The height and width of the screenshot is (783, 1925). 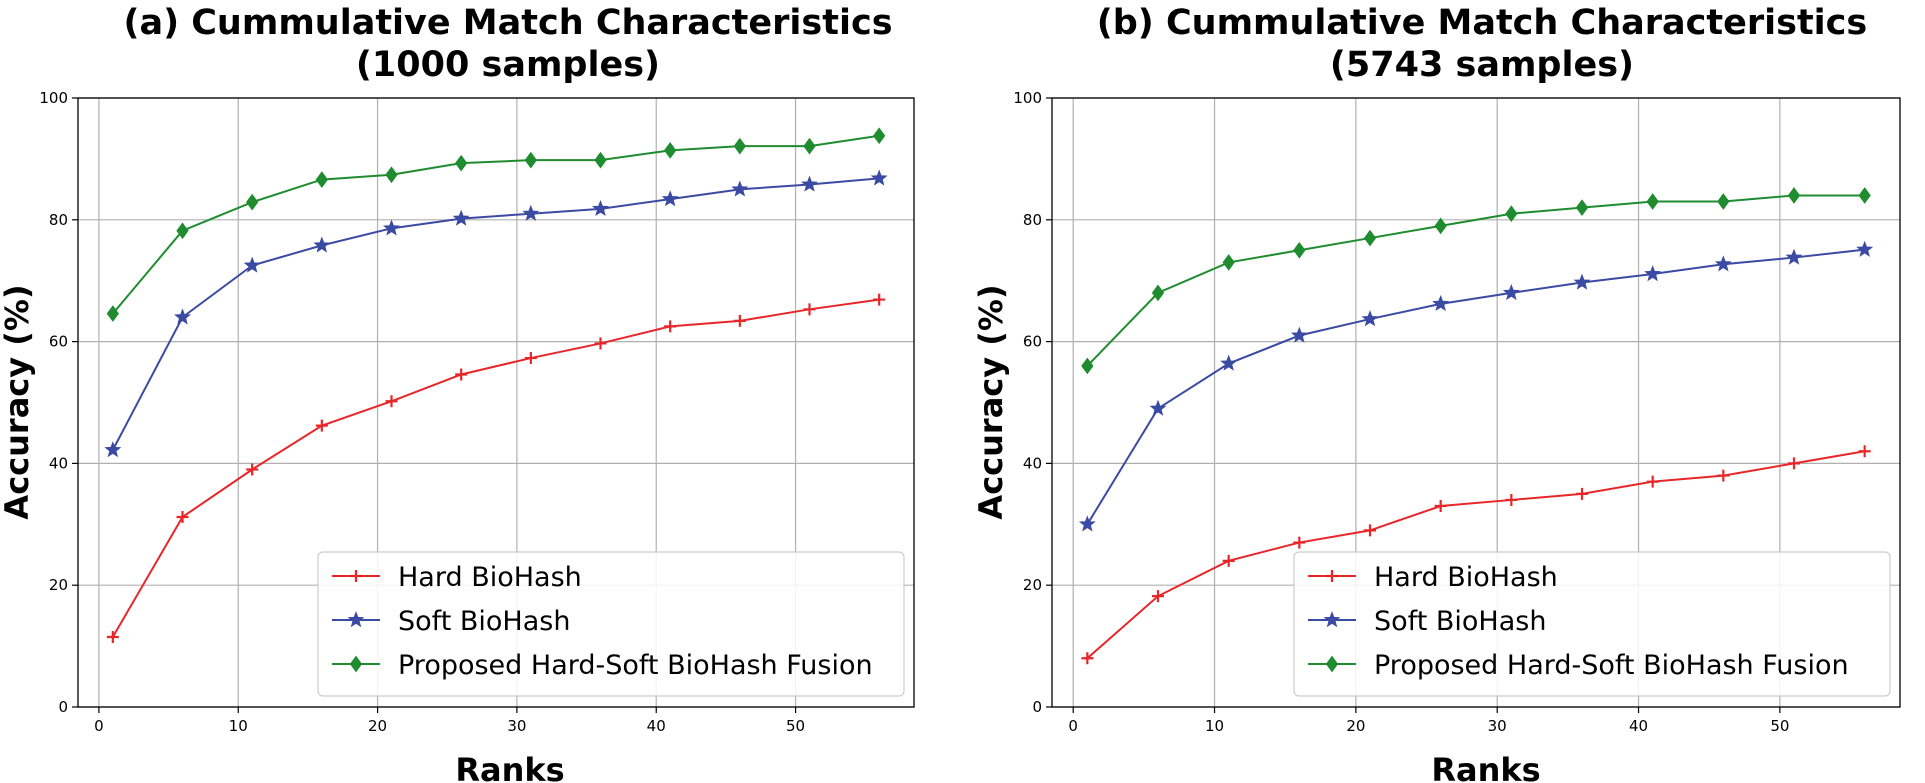 What do you see at coordinates (1355, 726) in the screenshot?
I see `x-tick-label: 20` at bounding box center [1355, 726].